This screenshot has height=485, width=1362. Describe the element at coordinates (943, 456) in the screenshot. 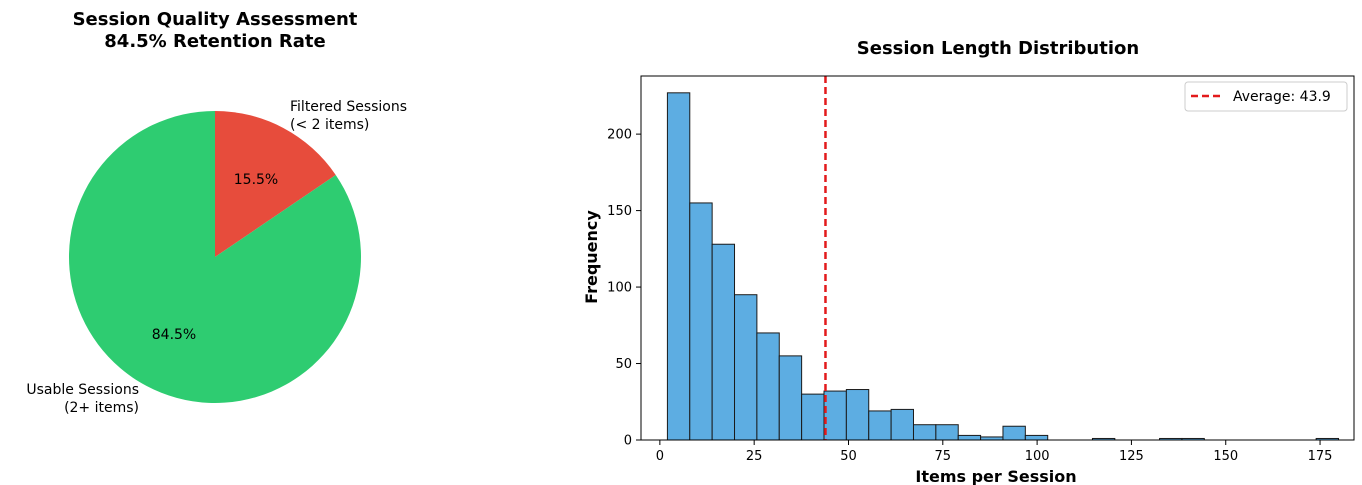

I see `x-tick-label: 75` at that location.